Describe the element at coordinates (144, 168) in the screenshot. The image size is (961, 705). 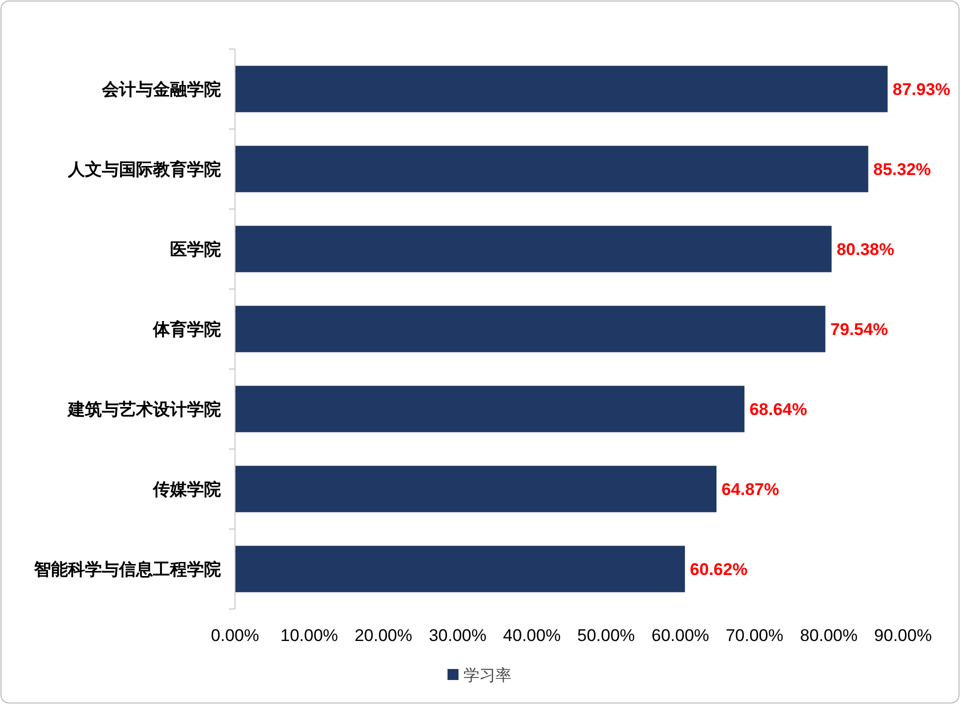
I see `y-tick-label: 人文与国际教育学院` at that location.